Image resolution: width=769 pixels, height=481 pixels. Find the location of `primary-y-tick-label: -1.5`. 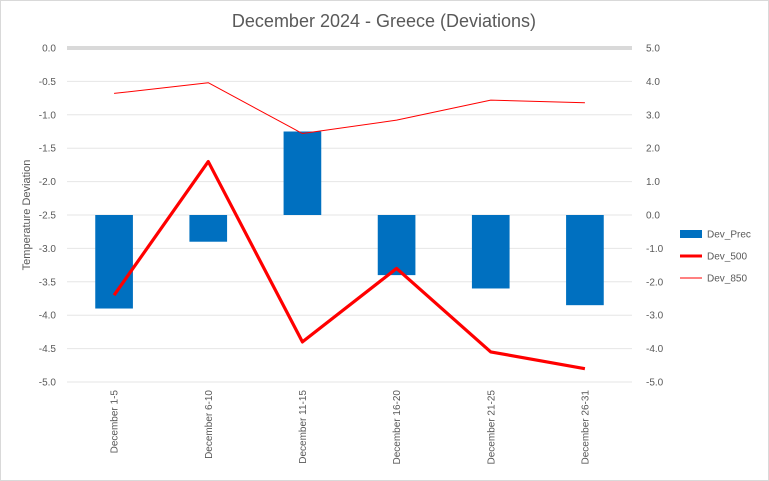

primary-y-tick-label: -1.5 is located at coordinates (48, 149).